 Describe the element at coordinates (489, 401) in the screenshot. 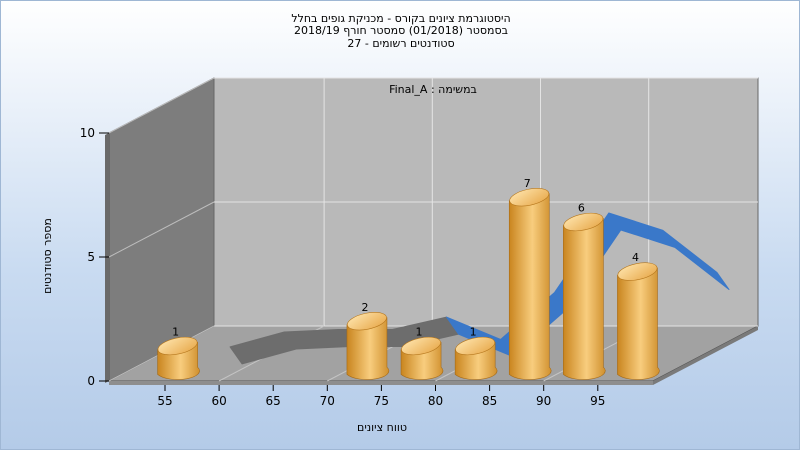

I see `x-tick-label-85: 85` at that location.